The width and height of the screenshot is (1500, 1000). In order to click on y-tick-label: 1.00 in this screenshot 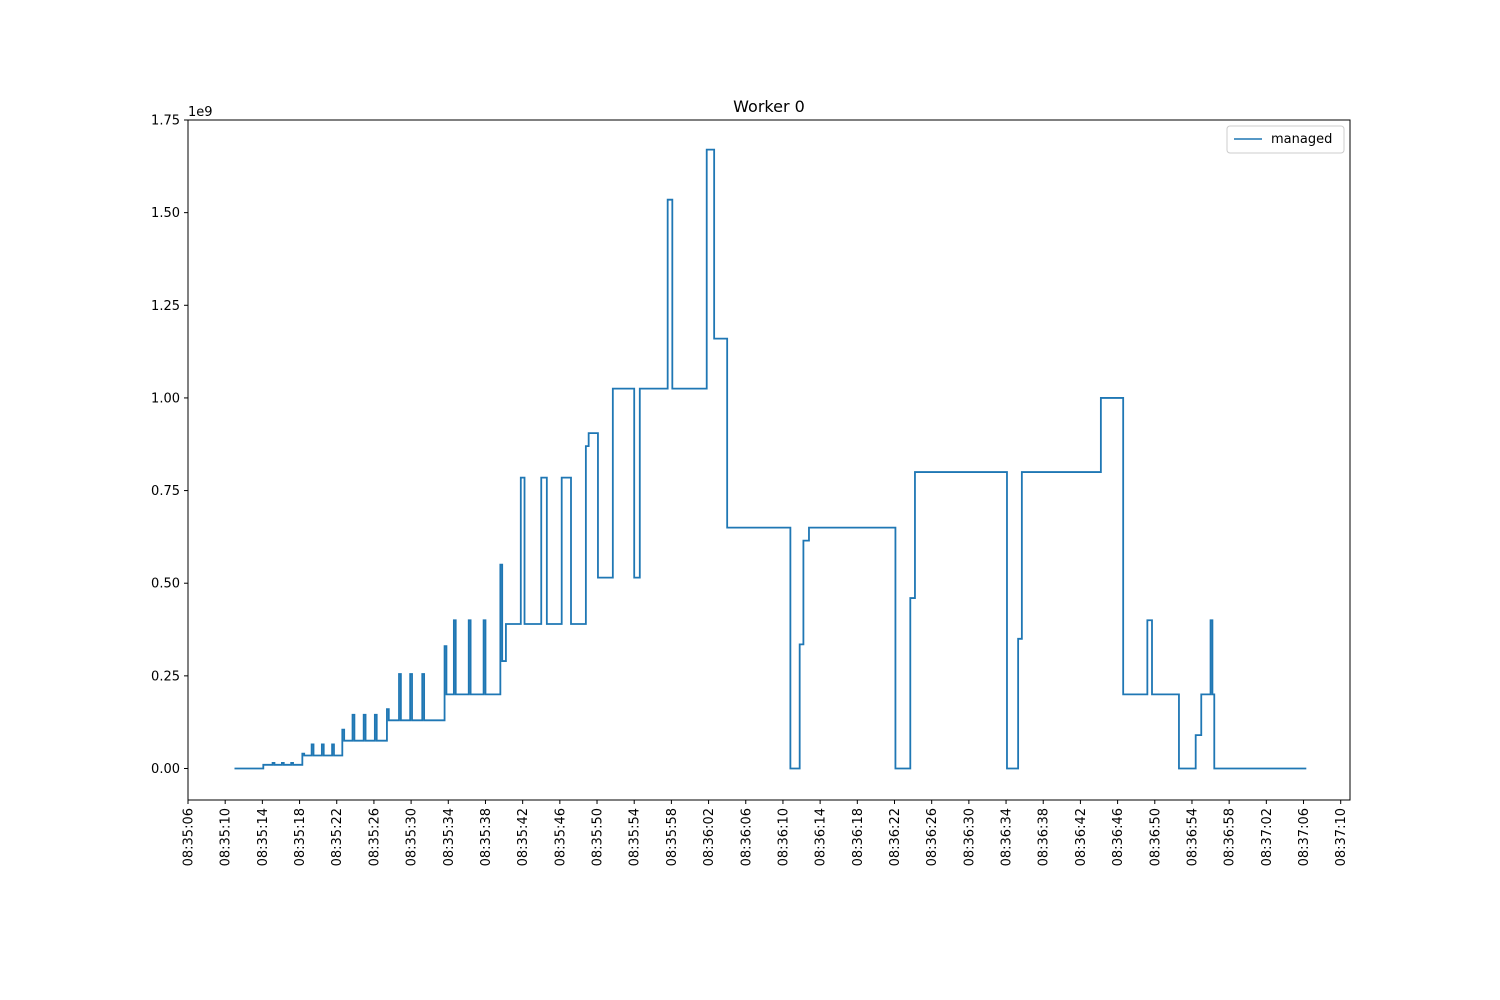, I will do `click(165, 398)`.